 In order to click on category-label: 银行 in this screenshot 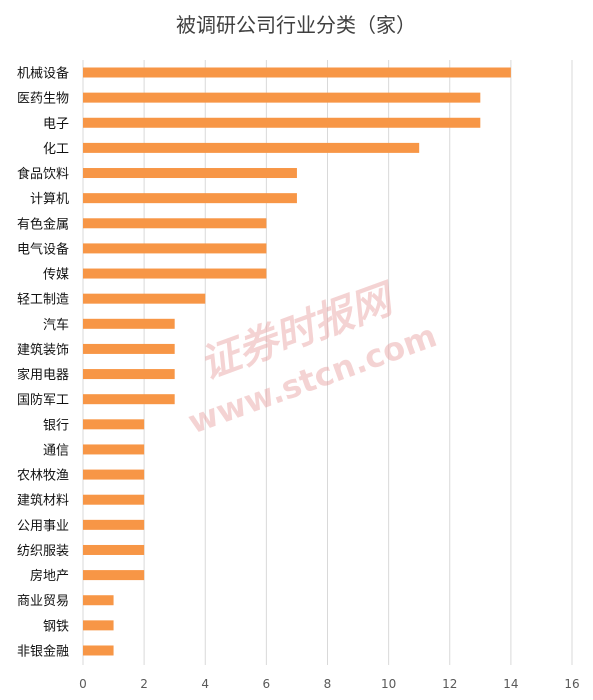, I will do `click(56, 425)`.